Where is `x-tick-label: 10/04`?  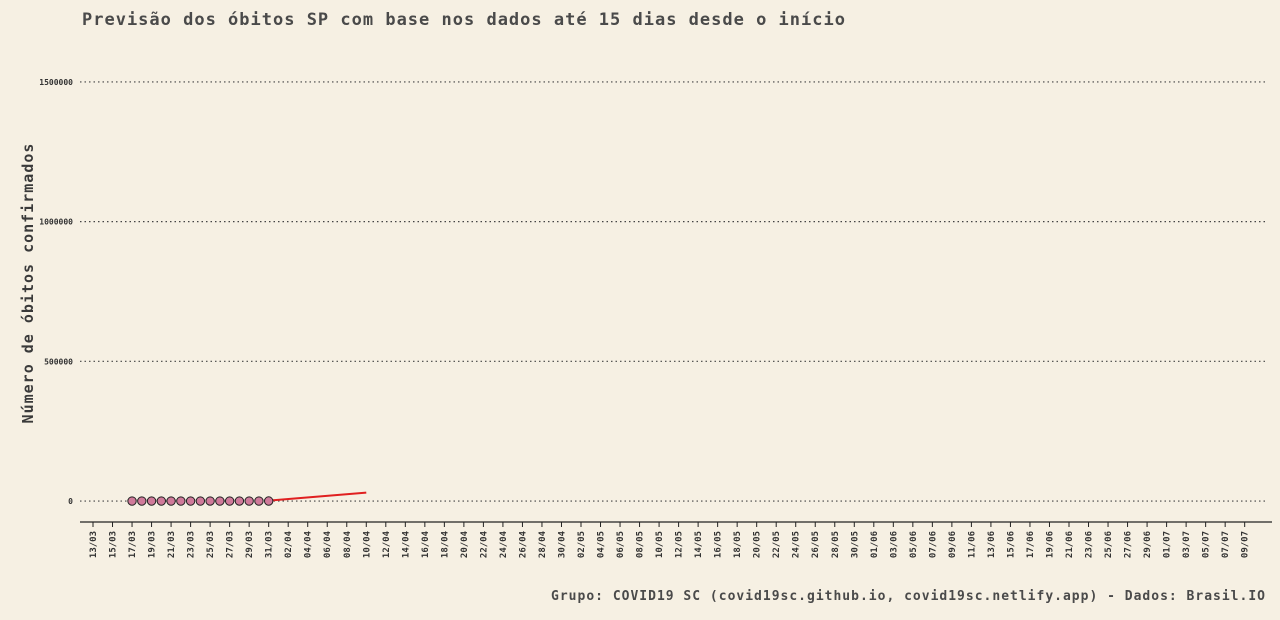 x-tick-label: 10/04 is located at coordinates (367, 544).